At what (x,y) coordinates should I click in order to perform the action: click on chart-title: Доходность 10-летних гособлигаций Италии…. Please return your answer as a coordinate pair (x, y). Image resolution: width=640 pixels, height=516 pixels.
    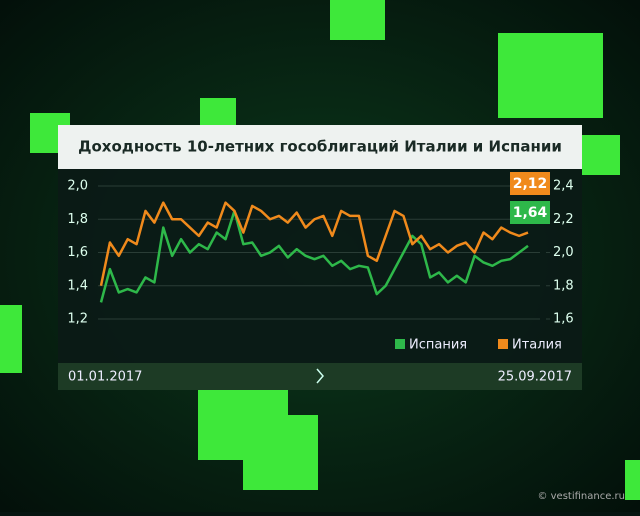
    Looking at the image, I should click on (320, 147).